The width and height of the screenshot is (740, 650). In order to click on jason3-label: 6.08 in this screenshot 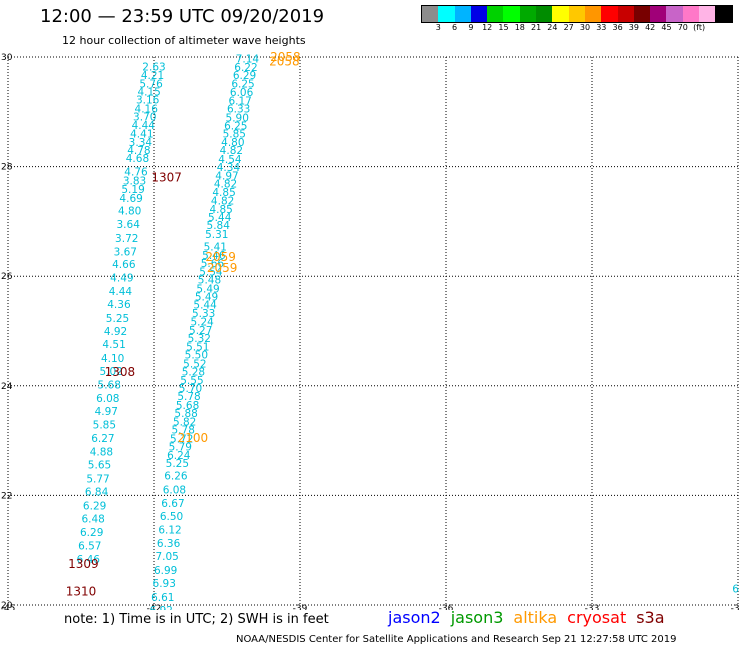, I will do `click(107, 399)`.